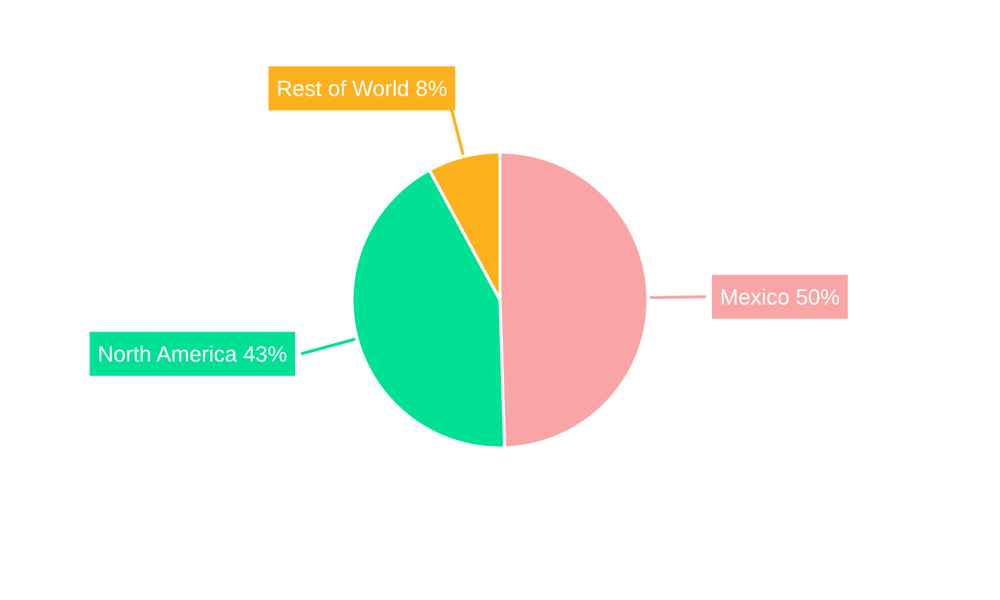  I want to click on slice-label: Mexico 50%, so click(780, 297).